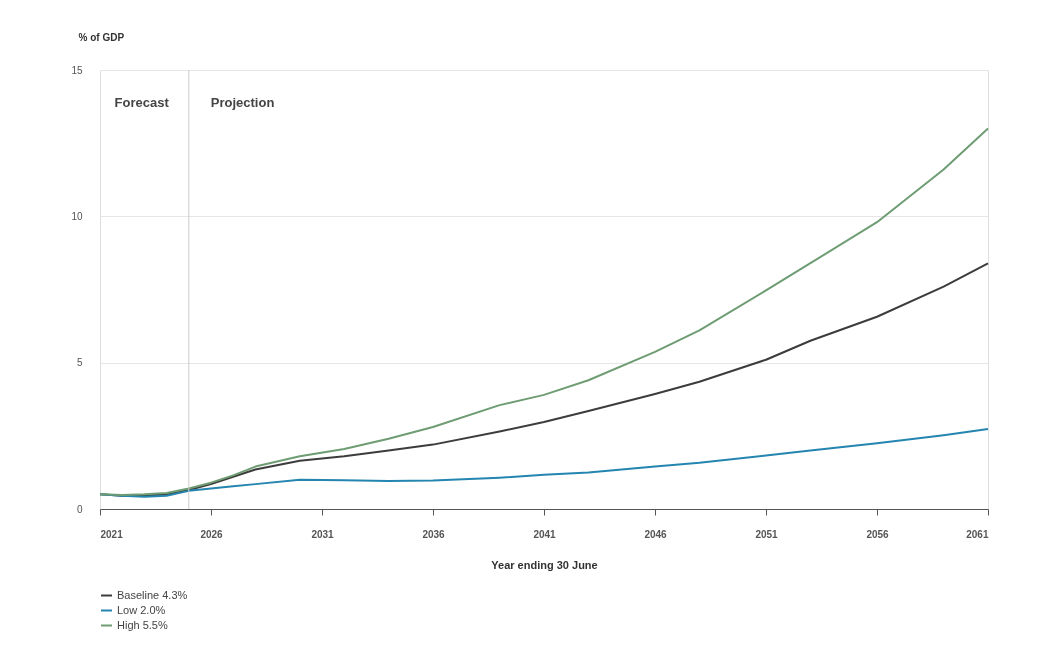 The width and height of the screenshot is (1061, 650). Describe the element at coordinates (152, 594) in the screenshot. I see `legend-label: Baseline 4.3%` at that location.